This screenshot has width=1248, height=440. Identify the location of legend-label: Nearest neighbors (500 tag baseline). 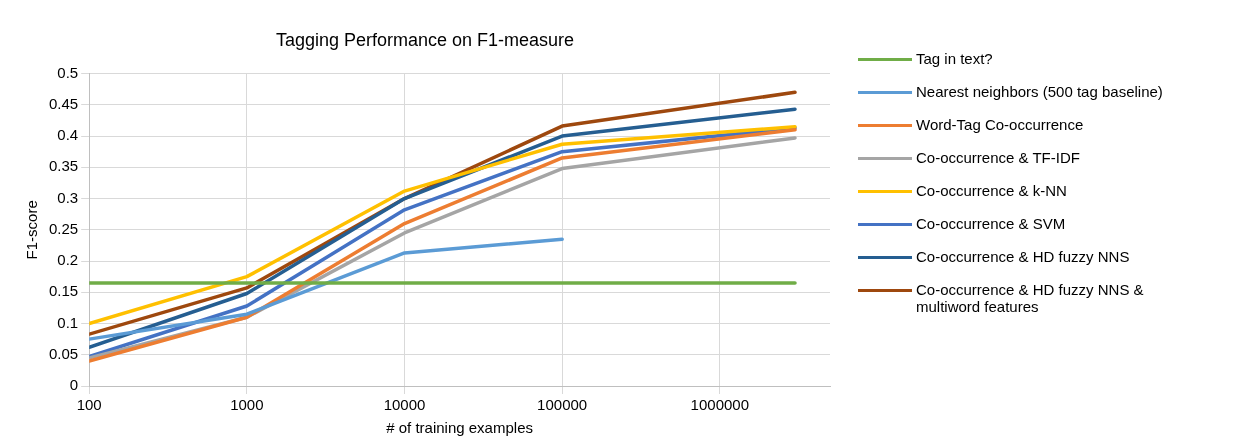
(1039, 91).